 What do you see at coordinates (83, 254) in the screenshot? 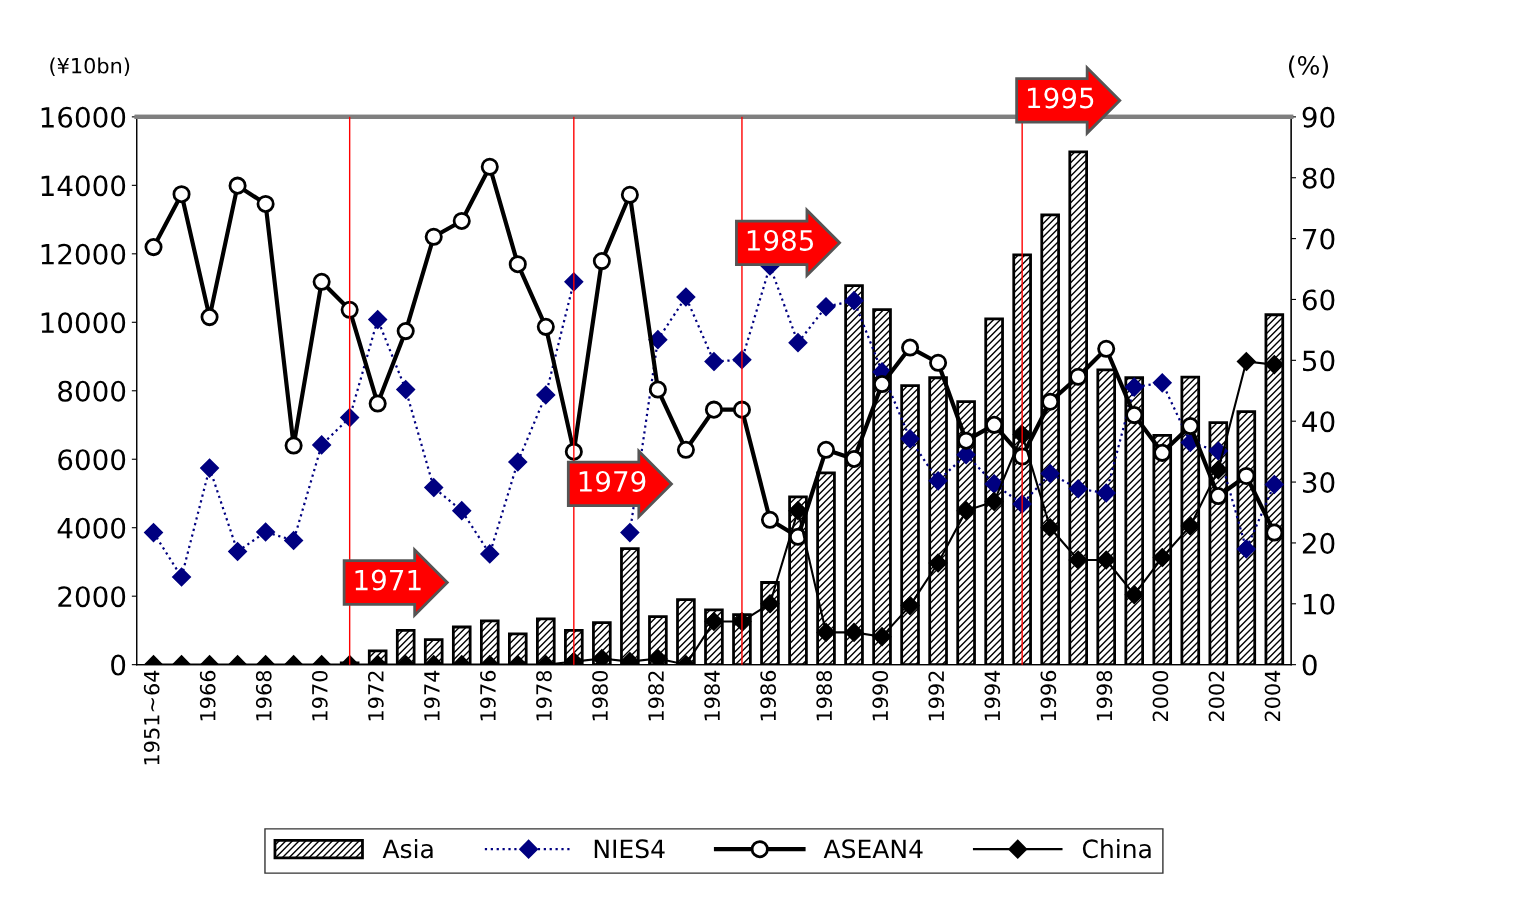
I see `y-tick-label: 12000` at bounding box center [83, 254].